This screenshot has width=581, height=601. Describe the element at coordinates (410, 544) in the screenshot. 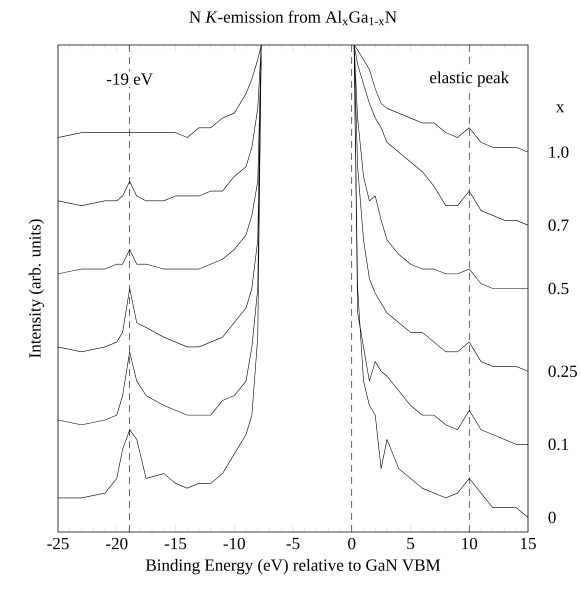

I see `x-tick-label: 5` at that location.